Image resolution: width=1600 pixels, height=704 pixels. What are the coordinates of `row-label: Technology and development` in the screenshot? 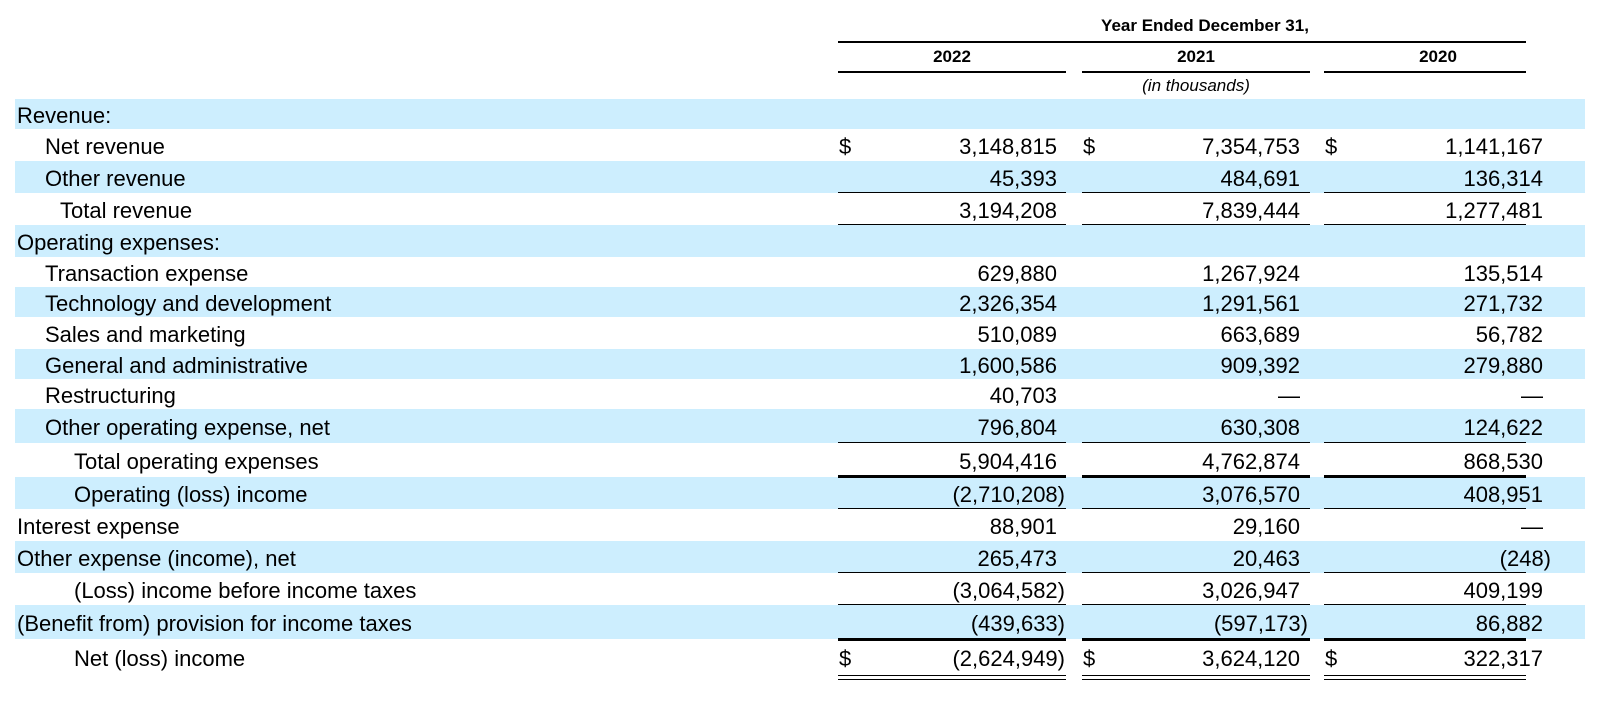 It's located at (188, 303).